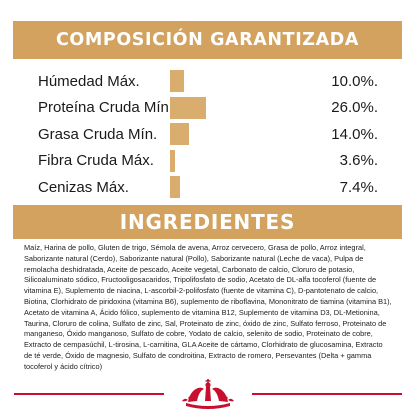 This screenshot has height=416, width=416. I want to click on nutrient-row: Fibra Cruda Máx. 3.6%., so click(208, 160).